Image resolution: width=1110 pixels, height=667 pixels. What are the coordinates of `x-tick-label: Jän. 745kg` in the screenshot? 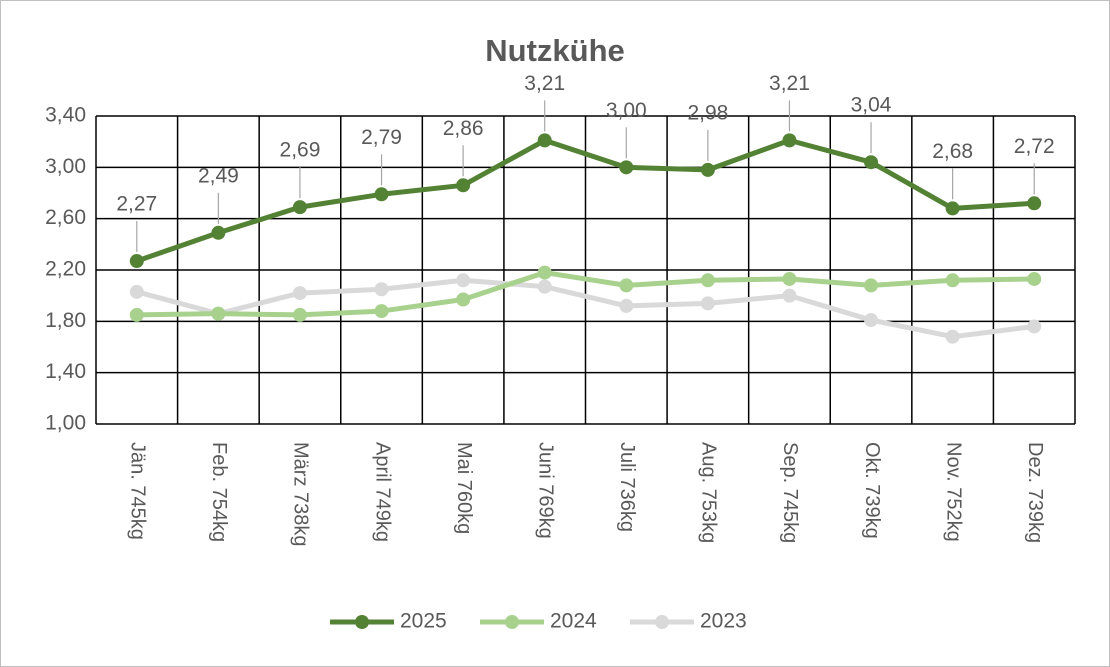 It's located at (138, 491).